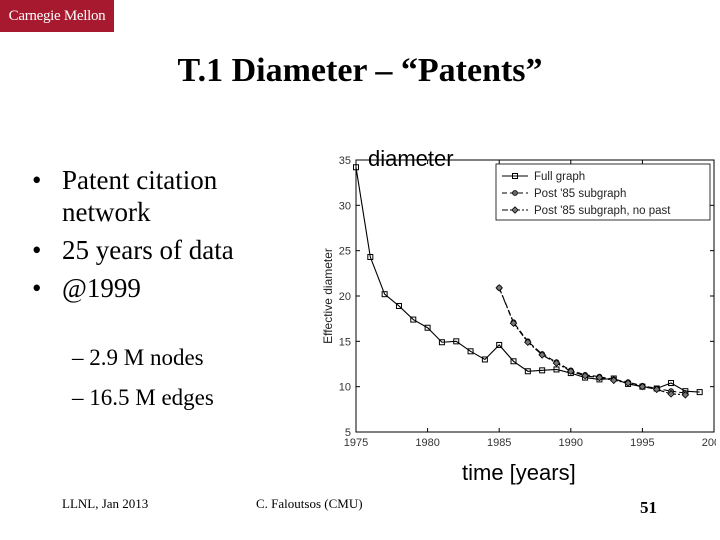  Describe the element at coordinates (345, 252) in the screenshot. I see `y-tick-label: 25` at that location.